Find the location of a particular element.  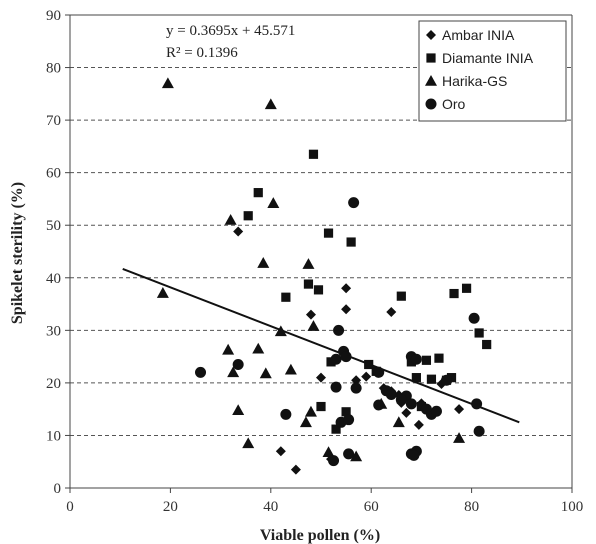

x-tick-label-80: 80 is located at coordinates (471, 507).